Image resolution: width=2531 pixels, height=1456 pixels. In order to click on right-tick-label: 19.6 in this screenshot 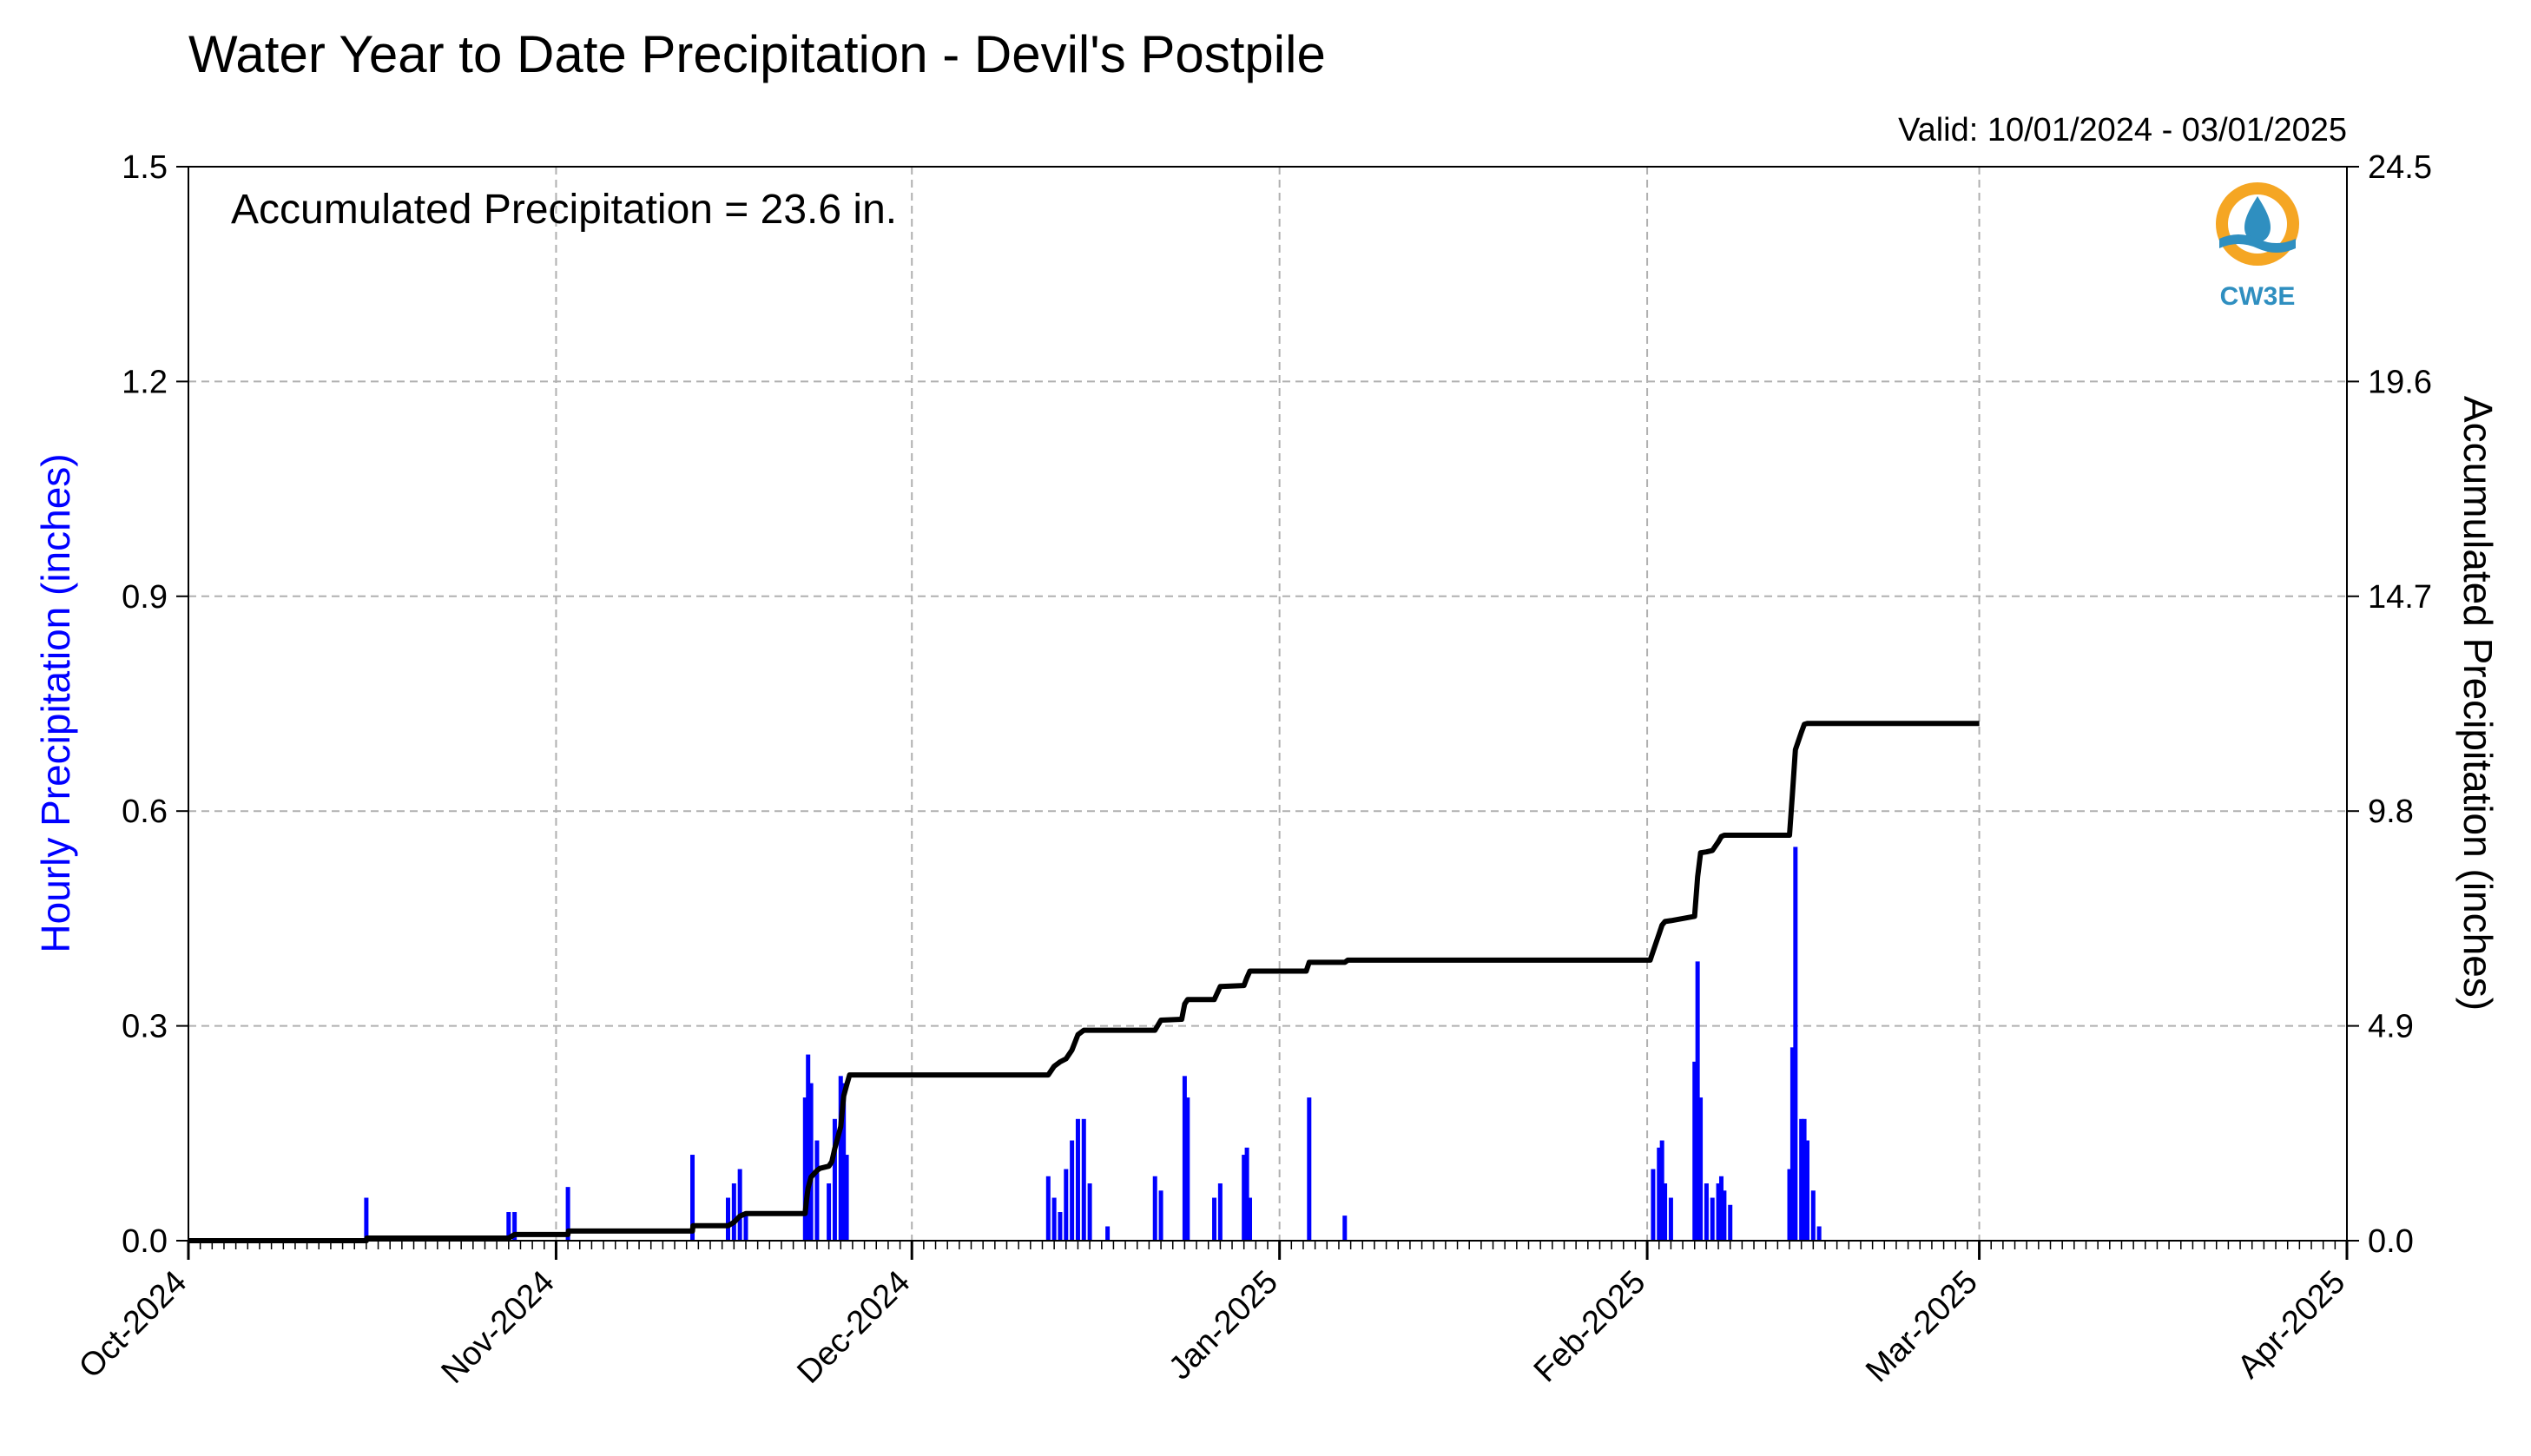, I will do `click(2400, 382)`.